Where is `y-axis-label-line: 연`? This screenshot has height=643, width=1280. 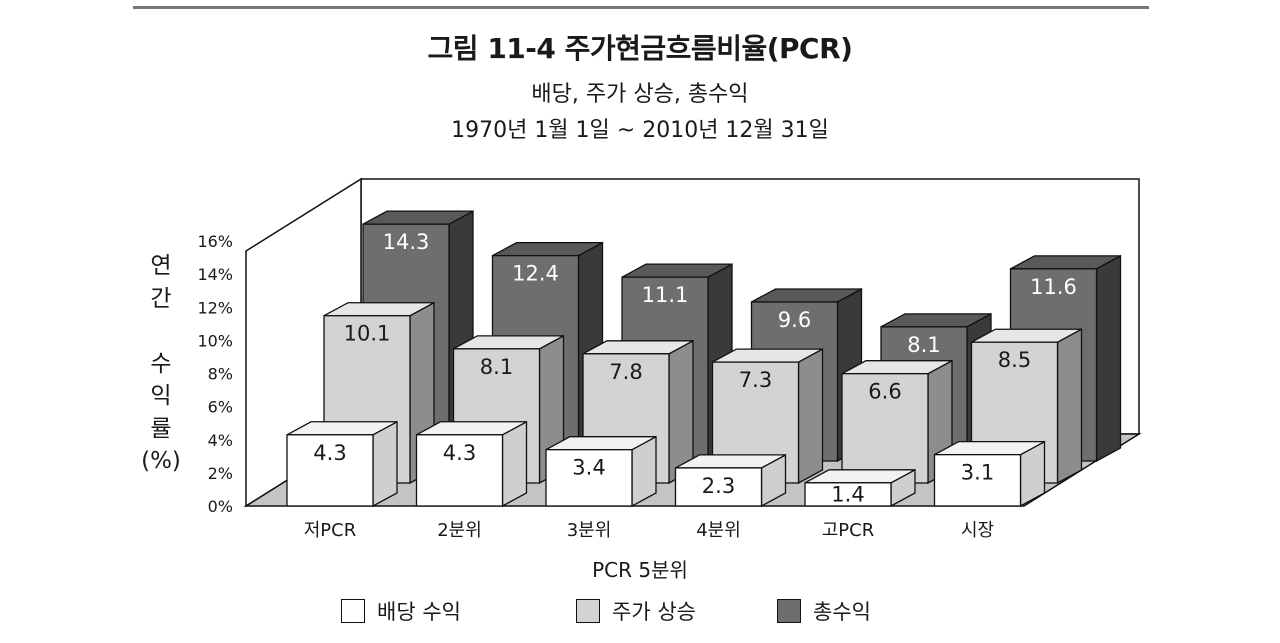
y-axis-label-line: 연 is located at coordinates (161, 266).